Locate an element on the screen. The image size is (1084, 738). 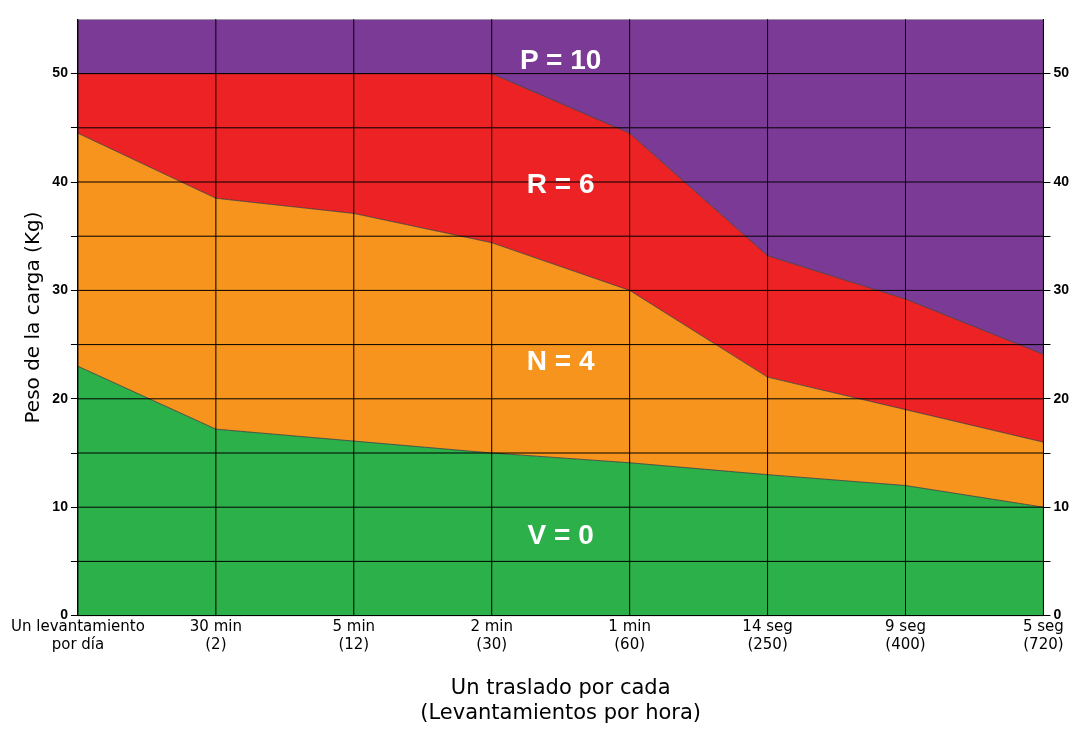
y2-tick-label: 30 is located at coordinates (1061, 289).